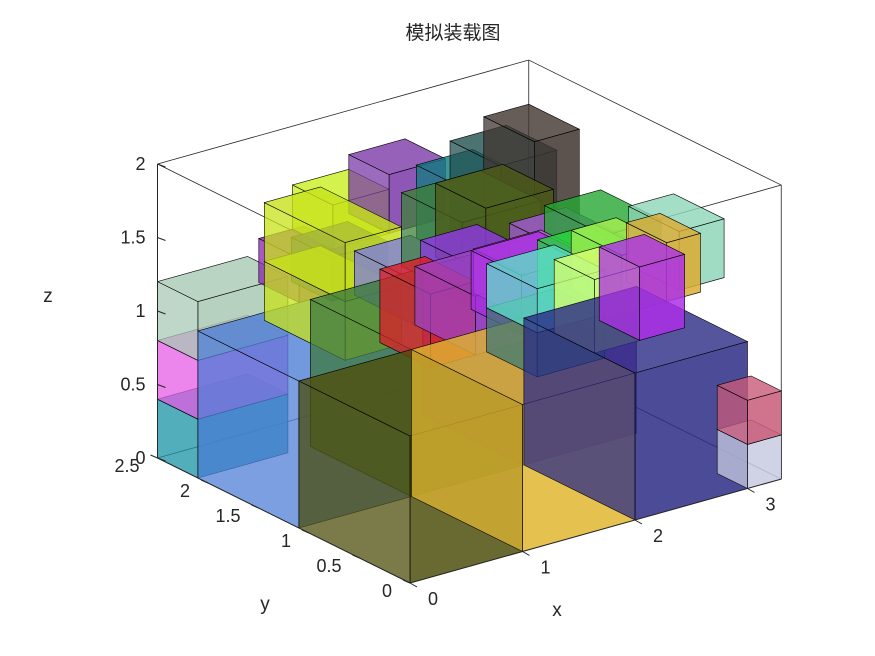 The height and width of the screenshot is (656, 875). I want to click on x-tick-label: 3, so click(771, 505).